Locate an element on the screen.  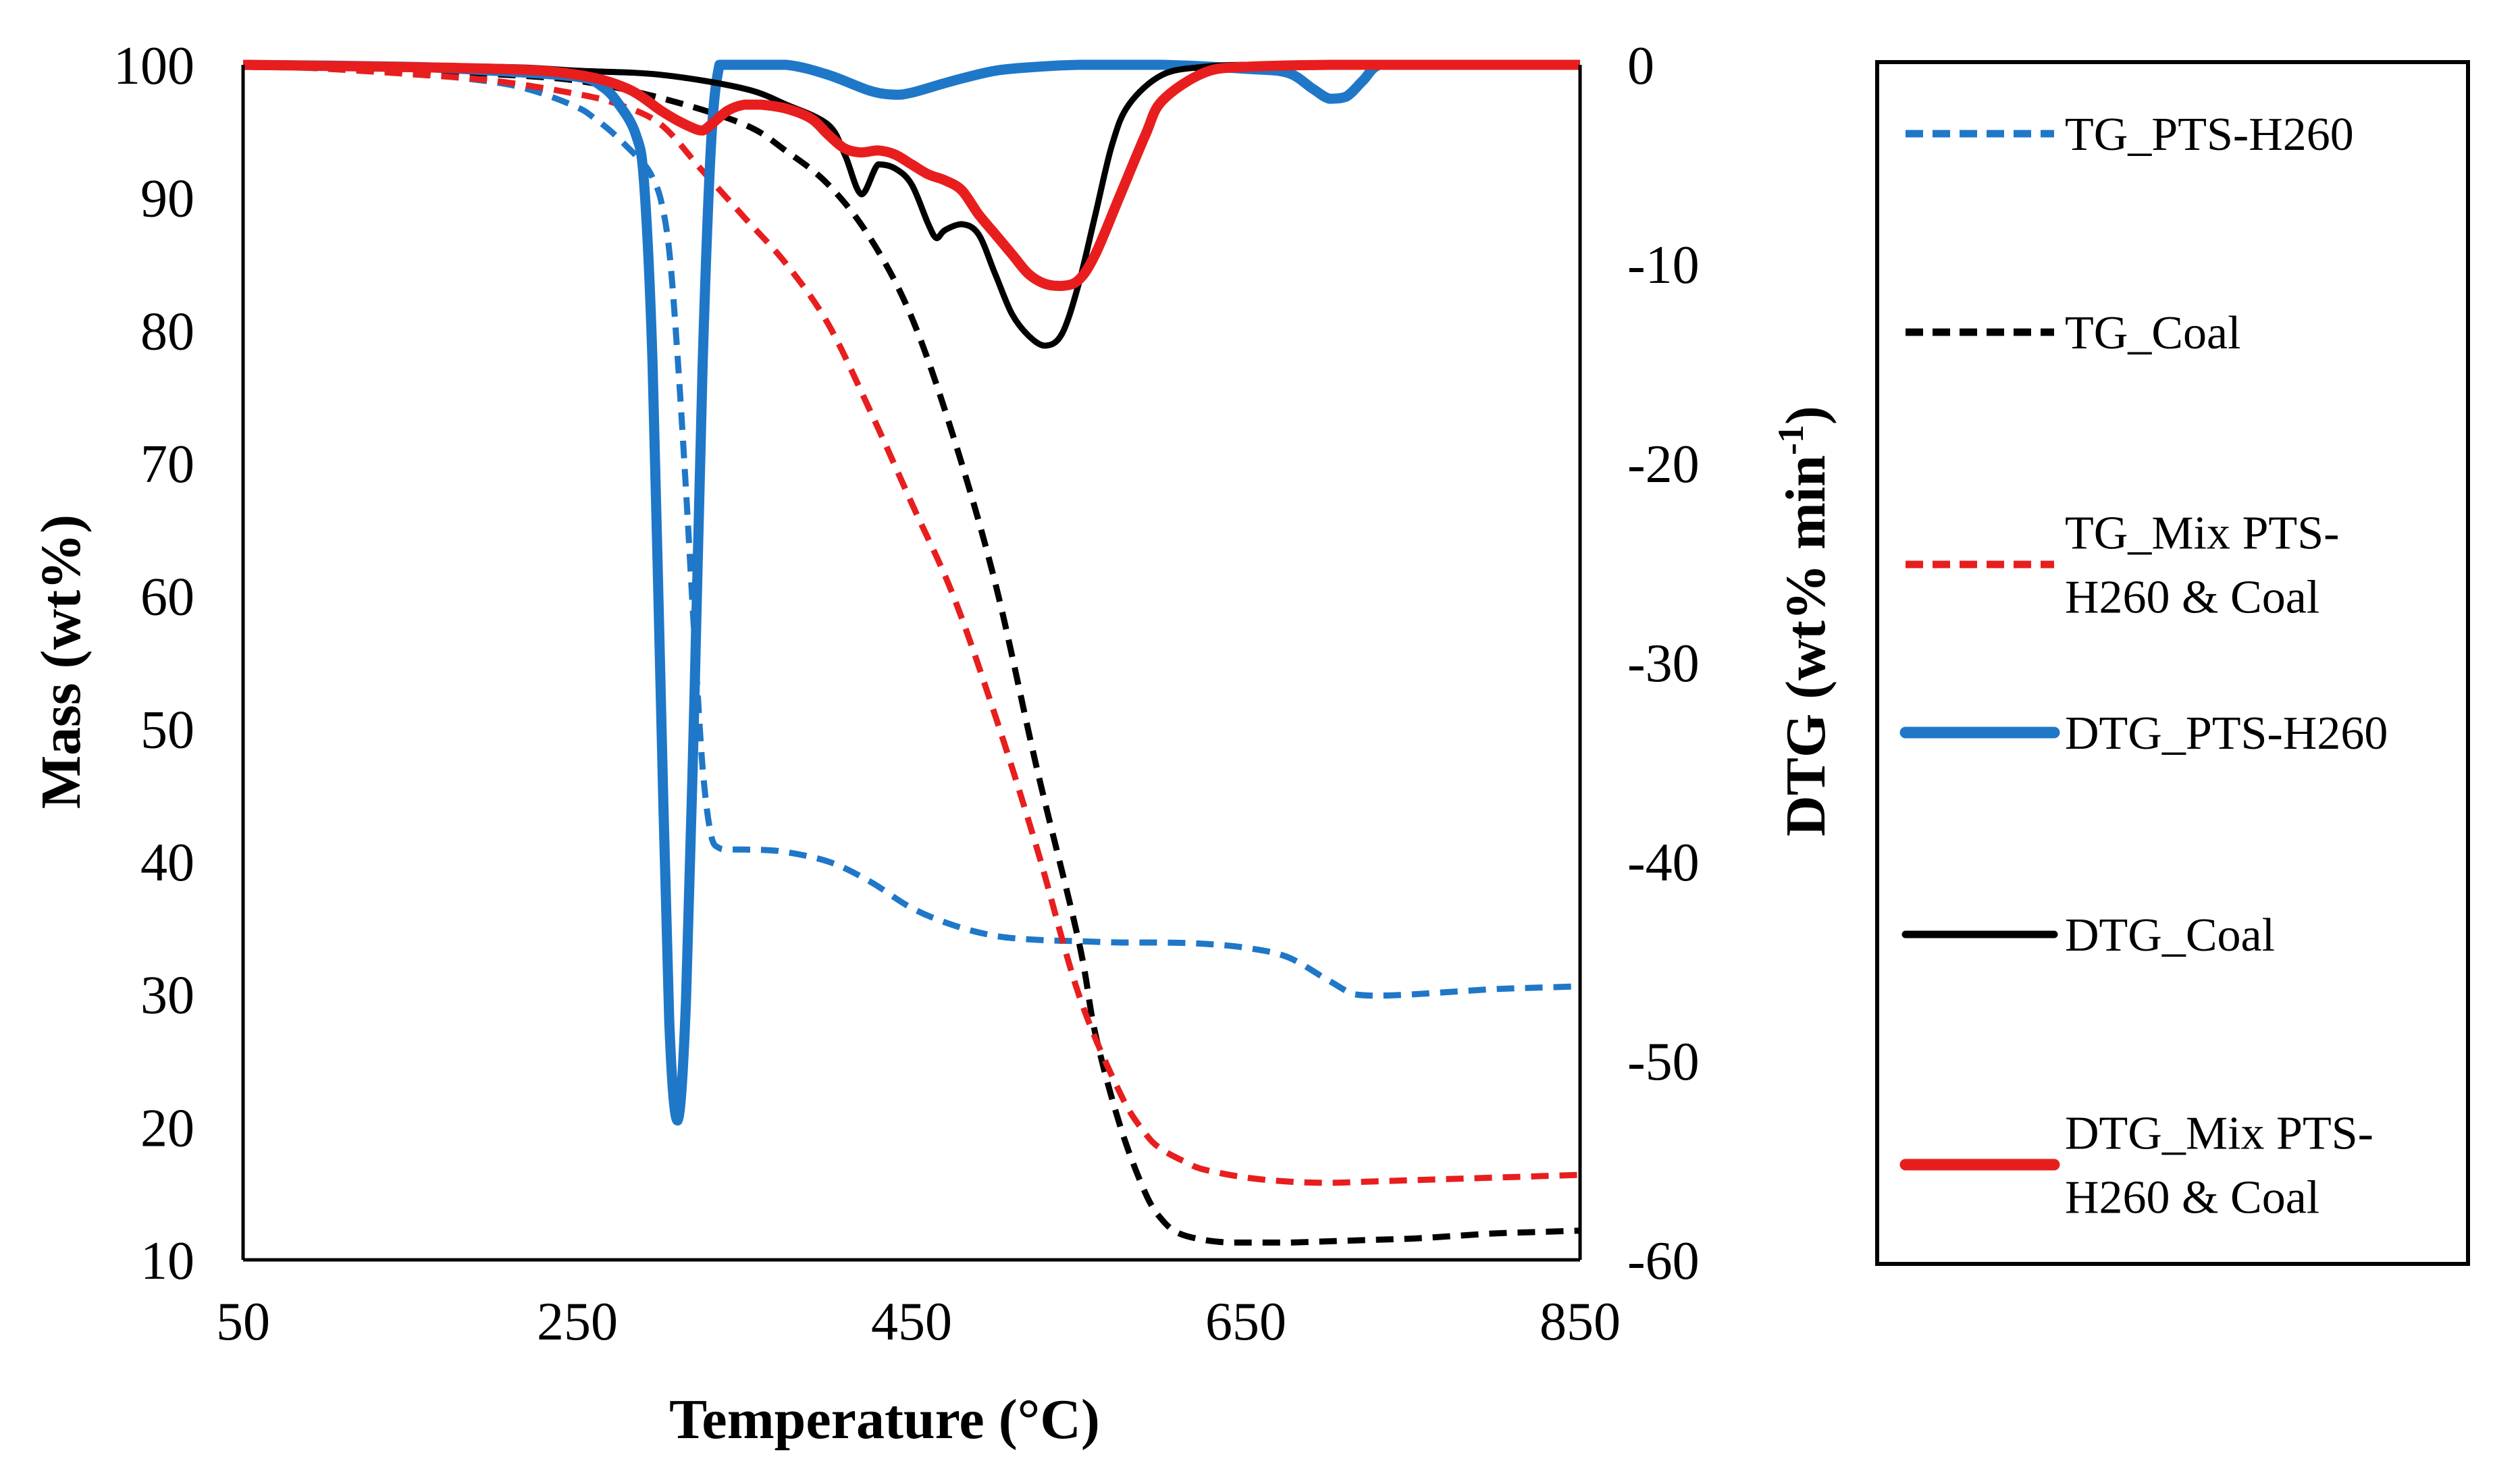
y-left-axis-title: Mass (wt%) is located at coordinates (61, 661).